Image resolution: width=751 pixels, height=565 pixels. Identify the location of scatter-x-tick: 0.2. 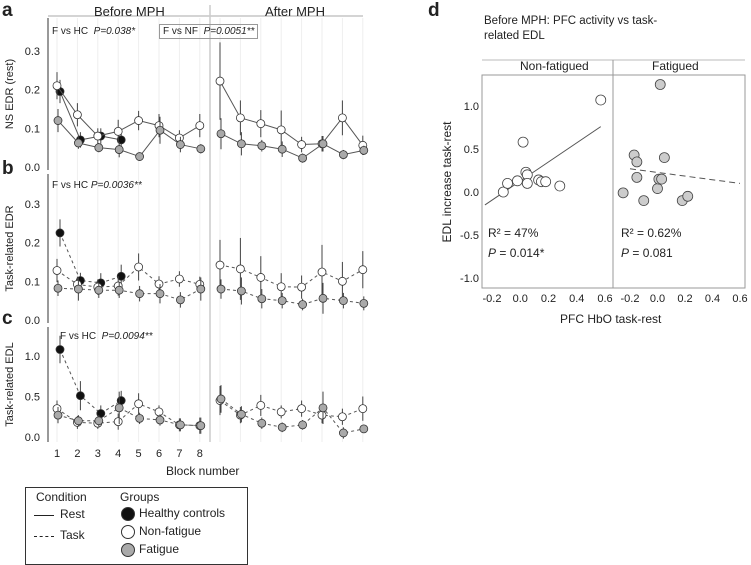
(548, 299).